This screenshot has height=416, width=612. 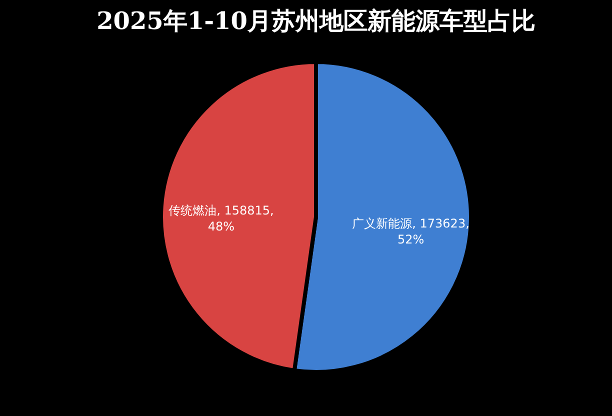 What do you see at coordinates (411, 231) in the screenshot?
I see `slice-label: 广义新能源, 173623, 52%` at bounding box center [411, 231].